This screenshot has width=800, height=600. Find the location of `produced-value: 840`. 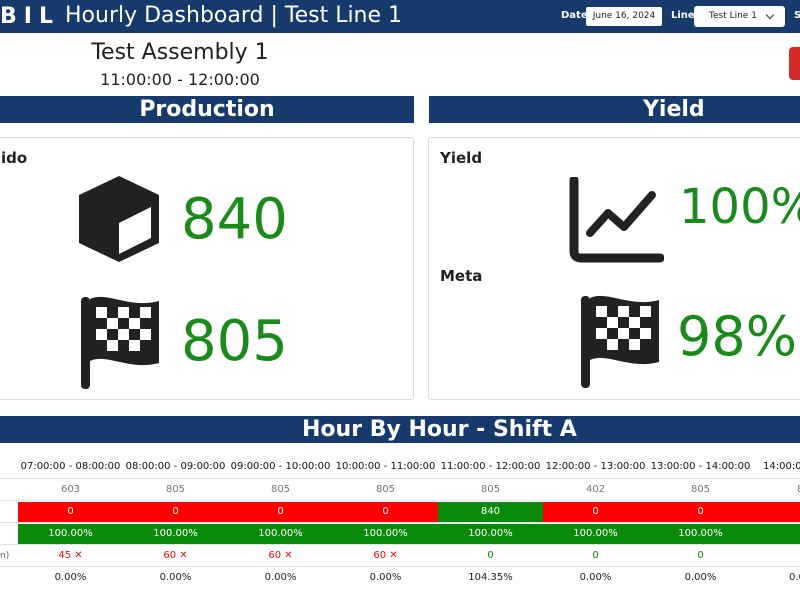

produced-value: 840 is located at coordinates (234, 219).